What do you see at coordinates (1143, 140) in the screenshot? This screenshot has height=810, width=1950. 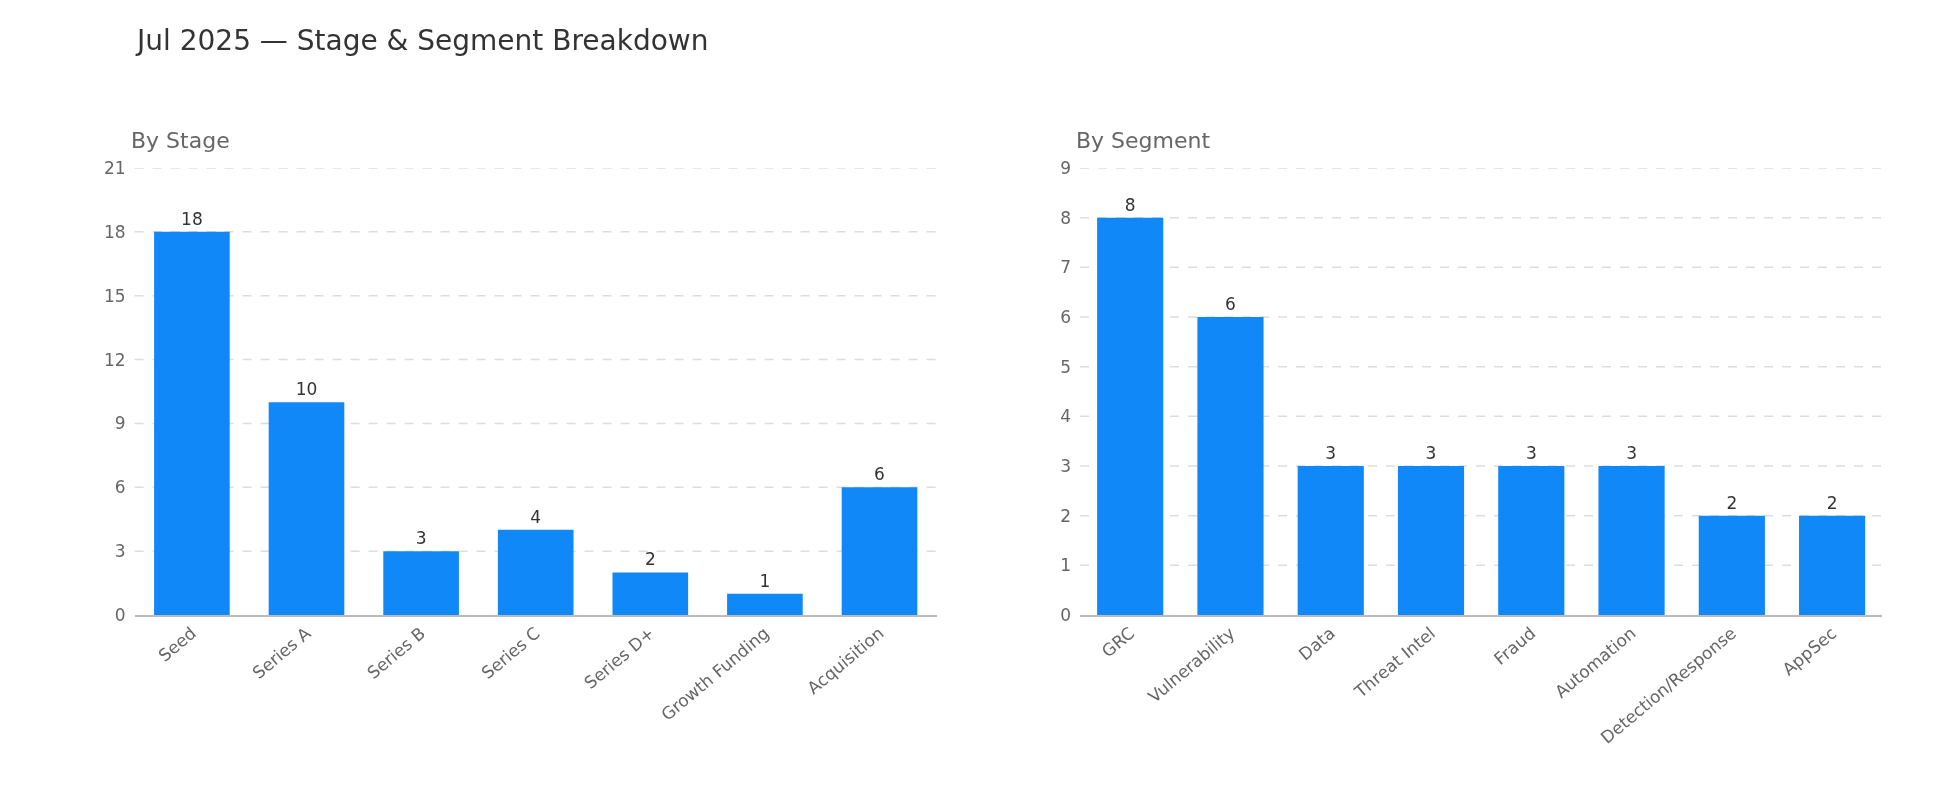 I see `chart-subtitle: By Segment` at bounding box center [1143, 140].